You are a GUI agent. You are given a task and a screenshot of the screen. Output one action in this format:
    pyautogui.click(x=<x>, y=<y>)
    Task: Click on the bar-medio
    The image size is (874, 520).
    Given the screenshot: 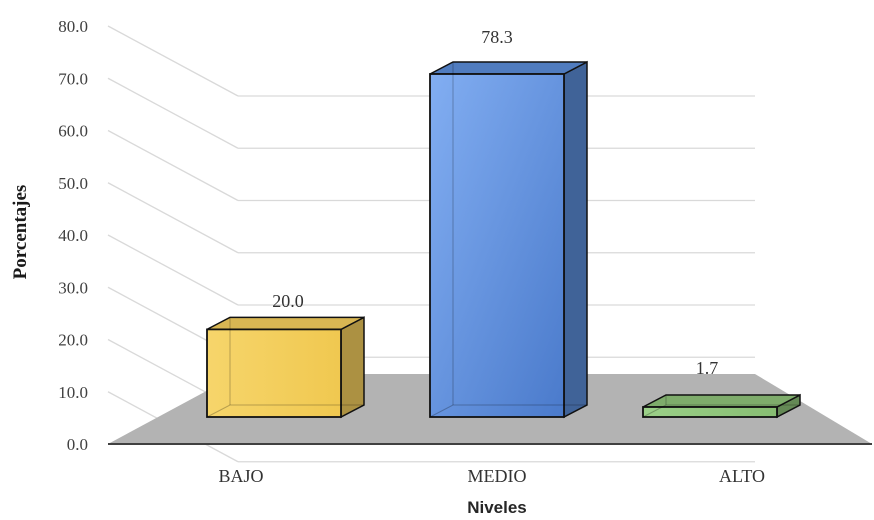 What is the action you would take?
    pyautogui.click(x=508, y=239)
    